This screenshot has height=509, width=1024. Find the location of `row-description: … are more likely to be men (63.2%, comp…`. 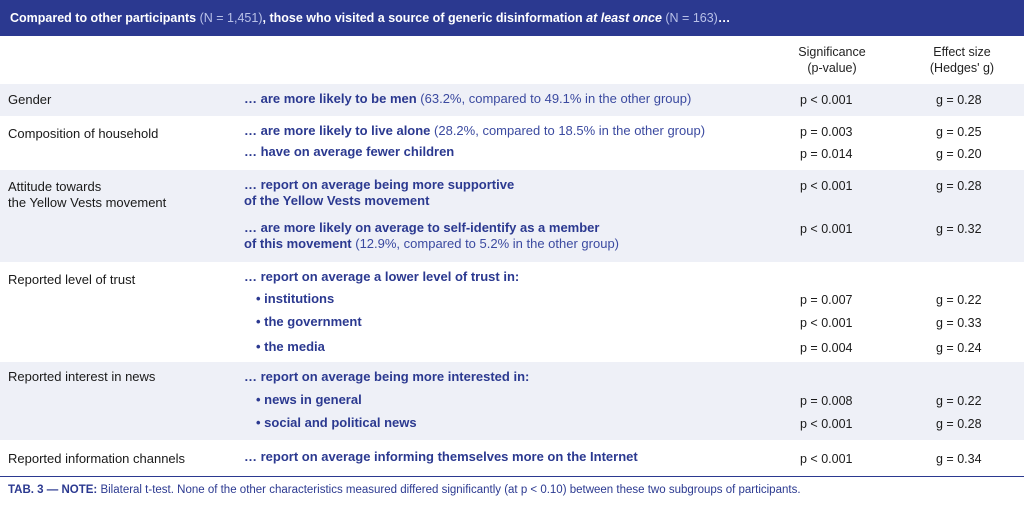

row-description: … are more likely to be men (63.2%, comp… is located at coordinates (467, 99).